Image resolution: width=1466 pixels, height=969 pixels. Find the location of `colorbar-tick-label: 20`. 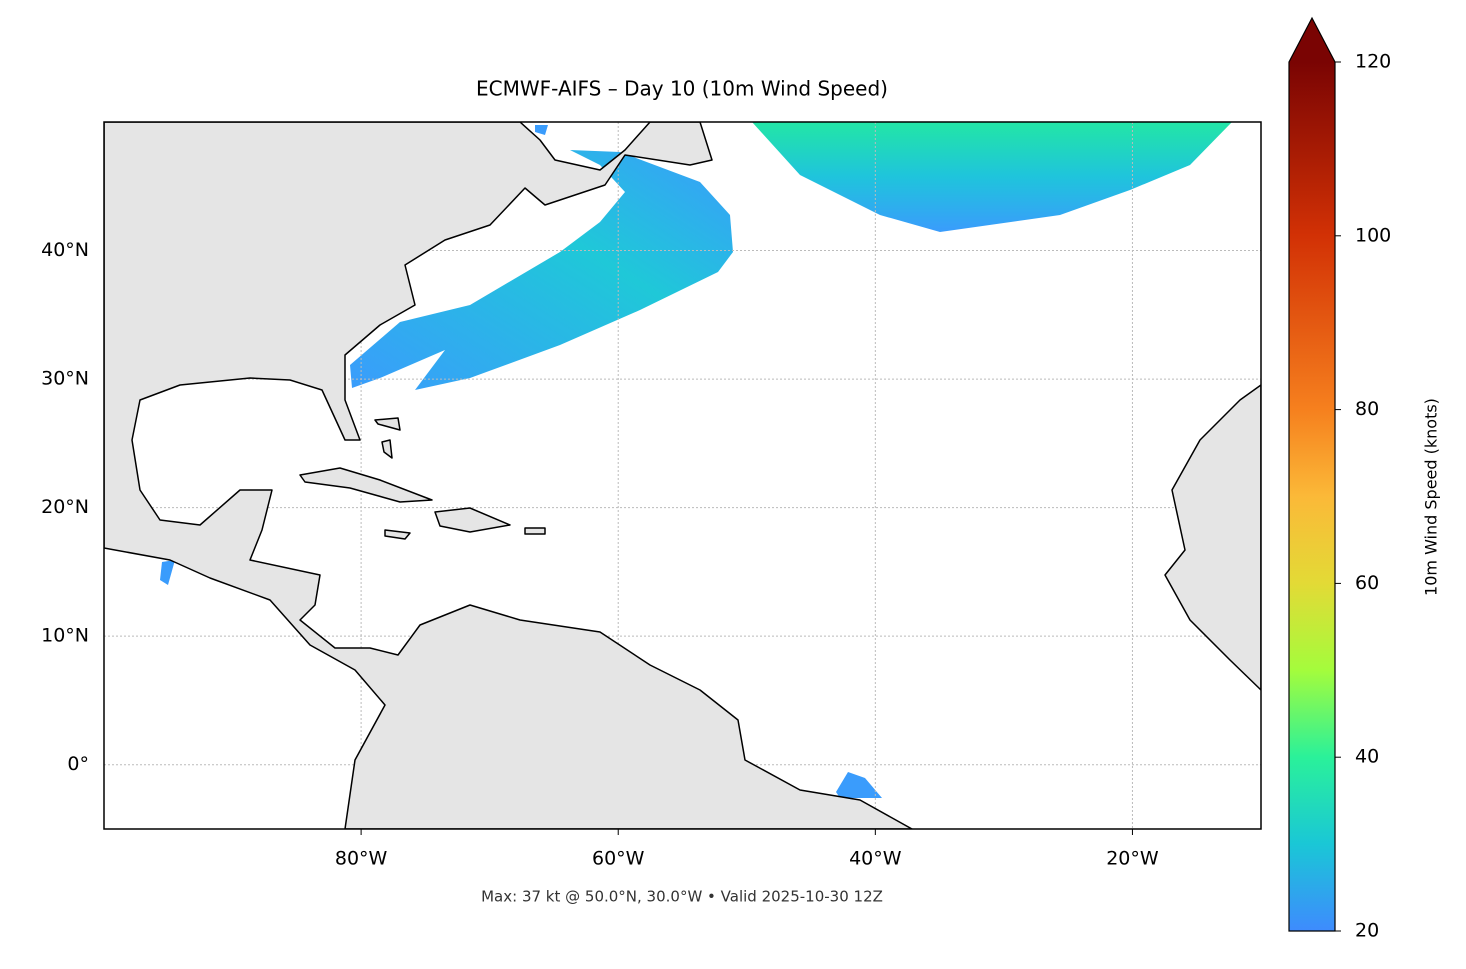

colorbar-tick-label: 20 is located at coordinates (1367, 931).